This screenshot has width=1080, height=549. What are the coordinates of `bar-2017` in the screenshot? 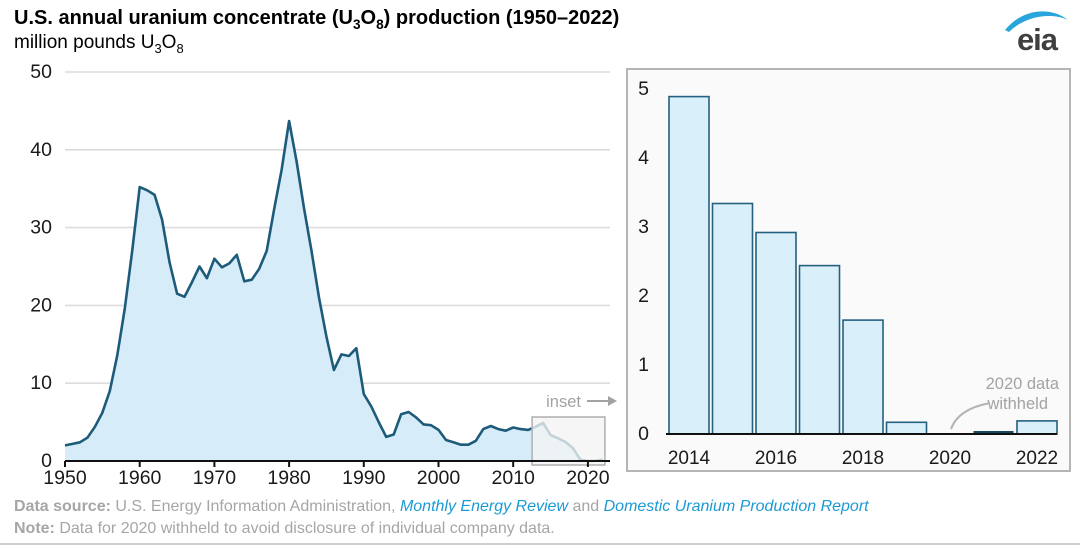 It's located at (819, 349).